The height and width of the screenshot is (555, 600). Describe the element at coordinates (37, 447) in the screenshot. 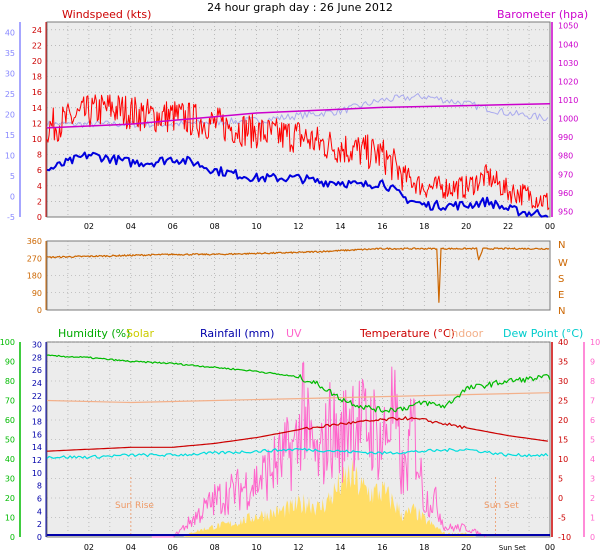

I see `rainfall-tick: 14` at that location.